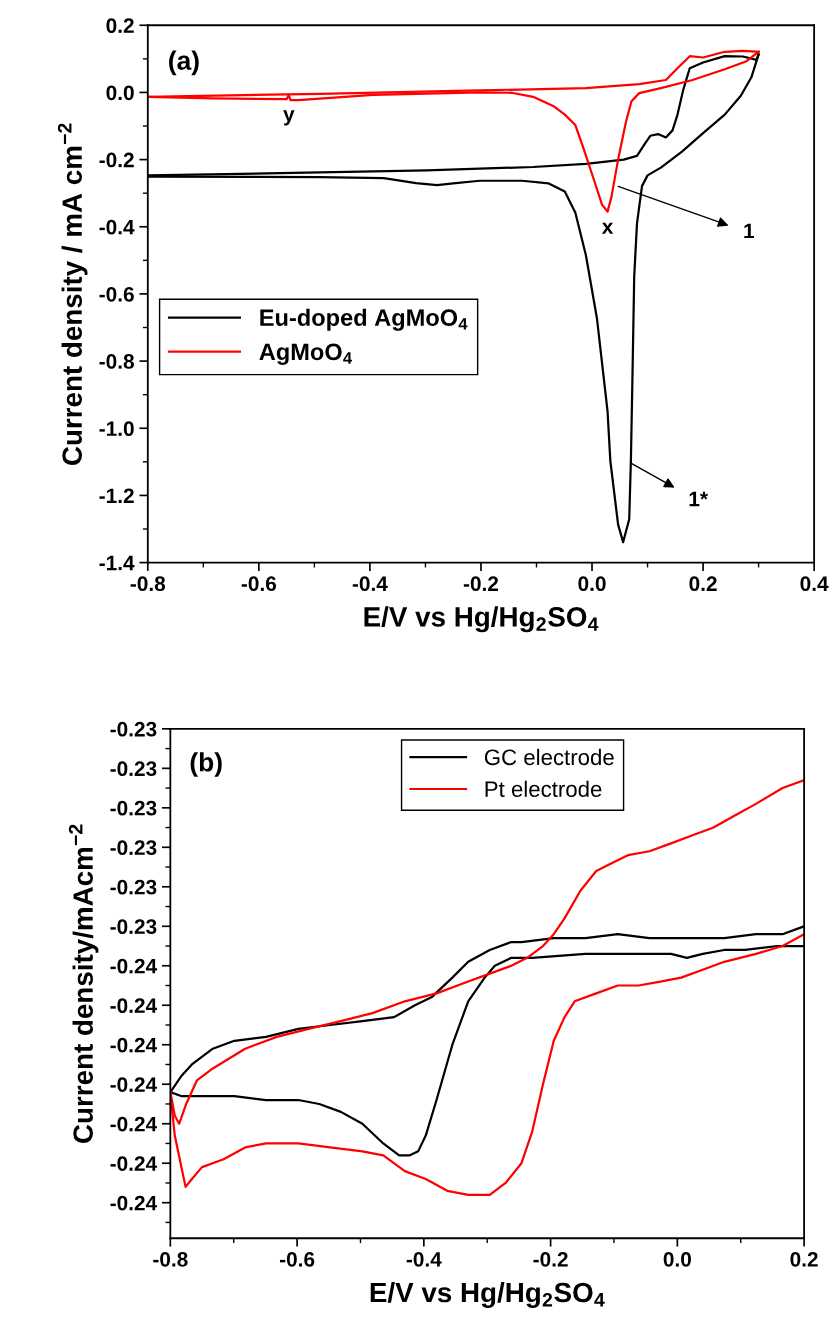 This screenshot has height=1330, width=835. Describe the element at coordinates (699, 499) in the screenshot. I see `annotation: 1*` at that location.